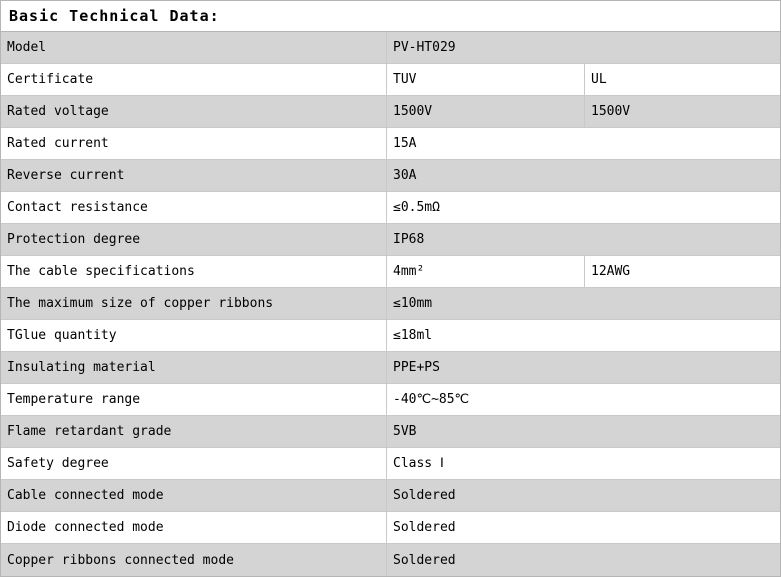 The width and height of the screenshot is (781, 577). I want to click on spec-value: IP68, so click(409, 239).